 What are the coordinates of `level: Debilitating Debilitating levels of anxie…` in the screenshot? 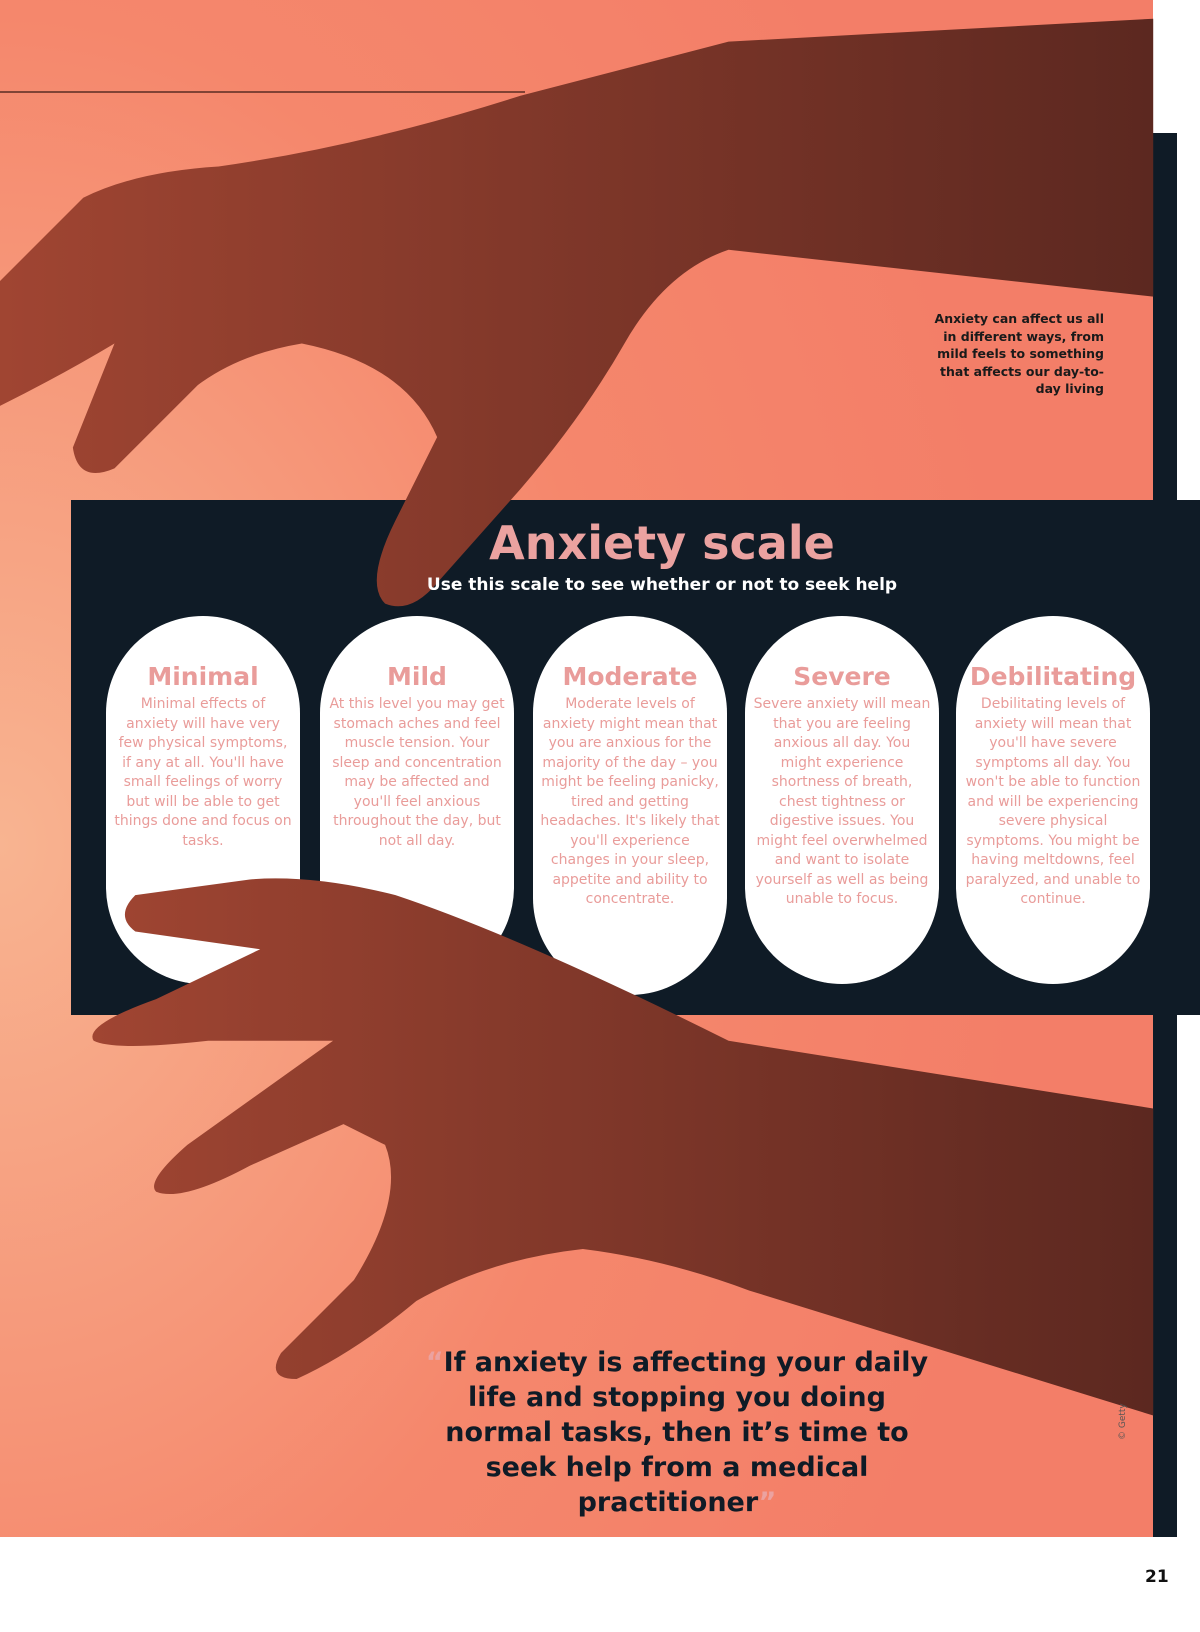 It's located at (1053, 786).